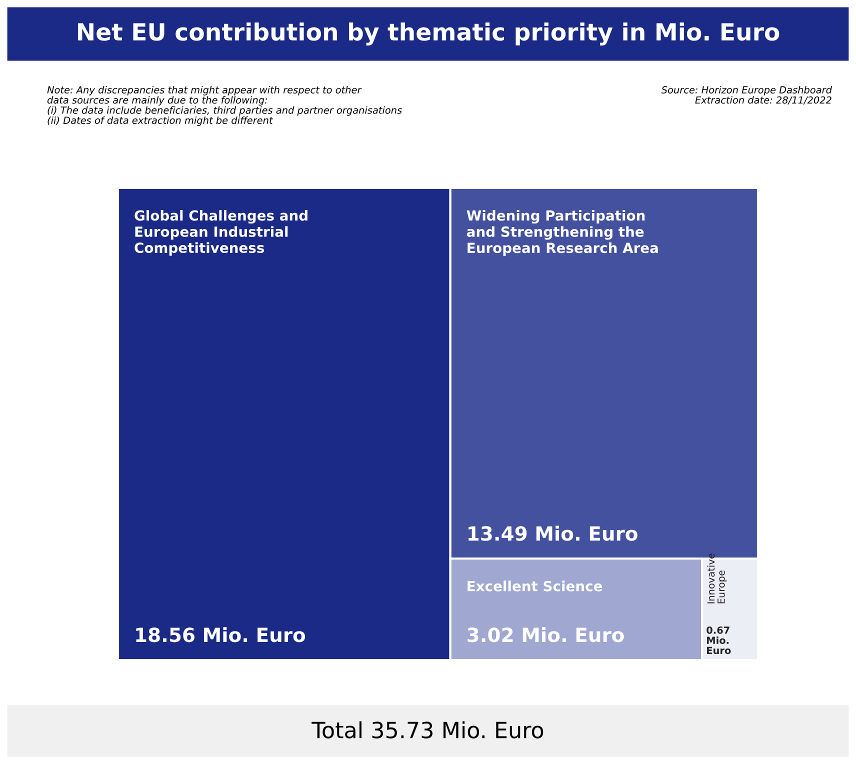 This screenshot has height=760, width=856. I want to click on text: Note: Any discrepancies that might appear with respect to other data sources are mainly due to the following: (i) The data include beneficiaries, third parties and partner organisations (ii) Dates of data extraction might be different, so click(224, 106).